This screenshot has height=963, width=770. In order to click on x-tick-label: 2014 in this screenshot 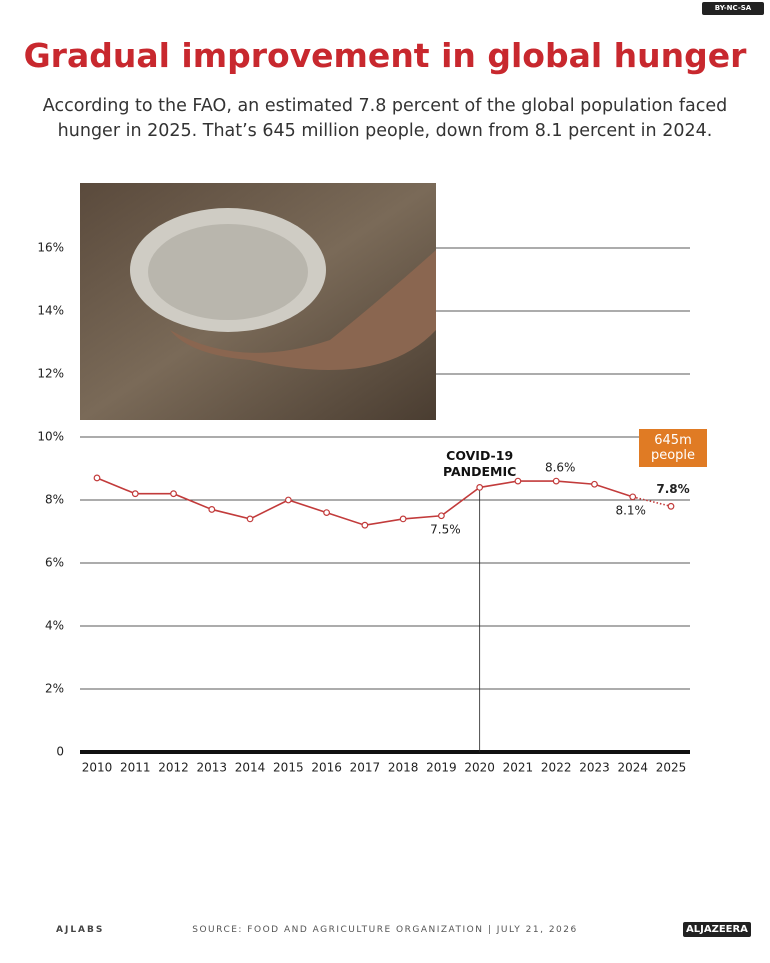, I will do `click(250, 768)`.